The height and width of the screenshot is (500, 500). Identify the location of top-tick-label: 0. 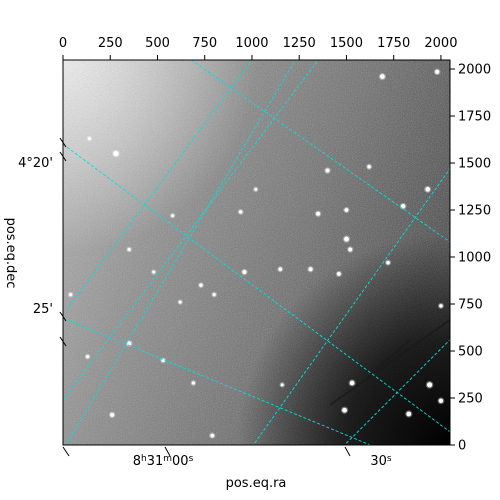
(63, 43).